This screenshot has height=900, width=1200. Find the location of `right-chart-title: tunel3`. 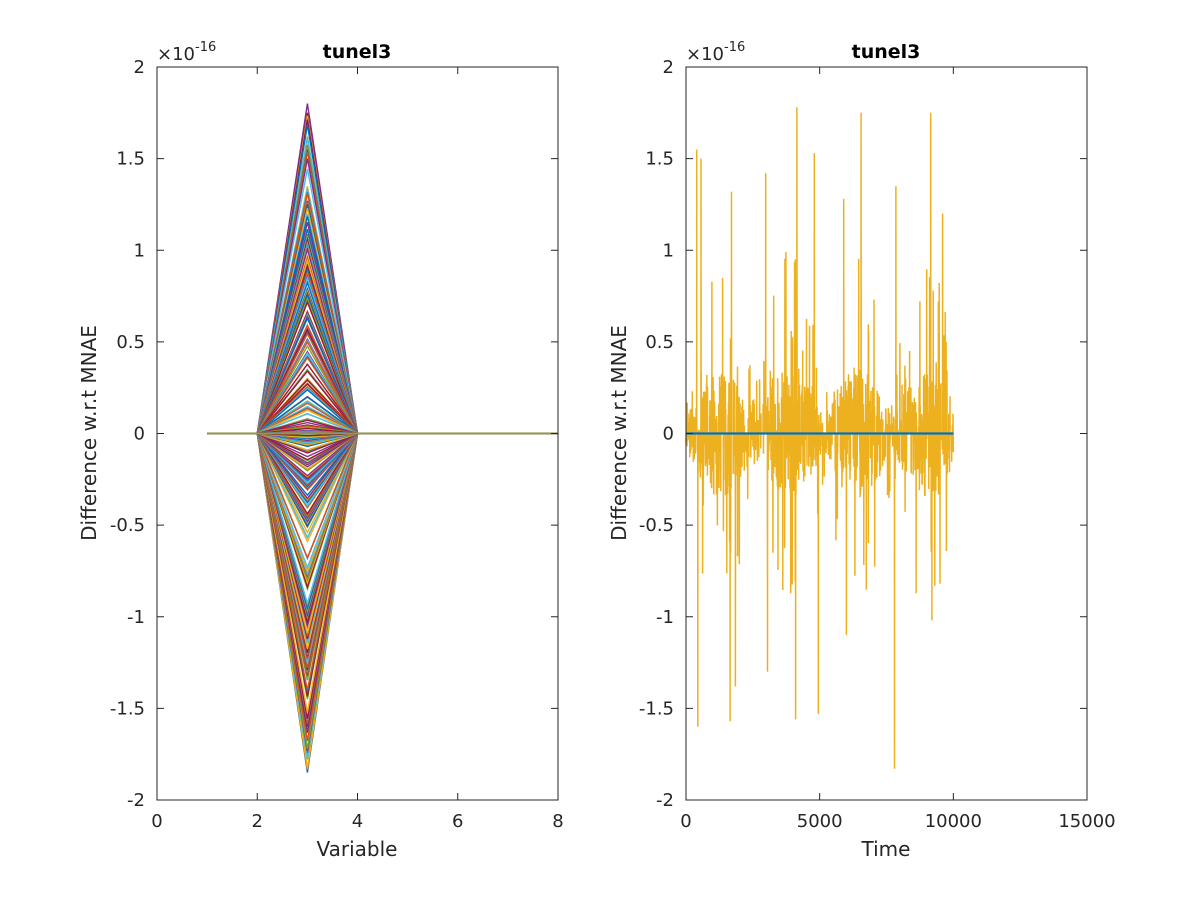

right-chart-title: tunel3 is located at coordinates (886, 52).